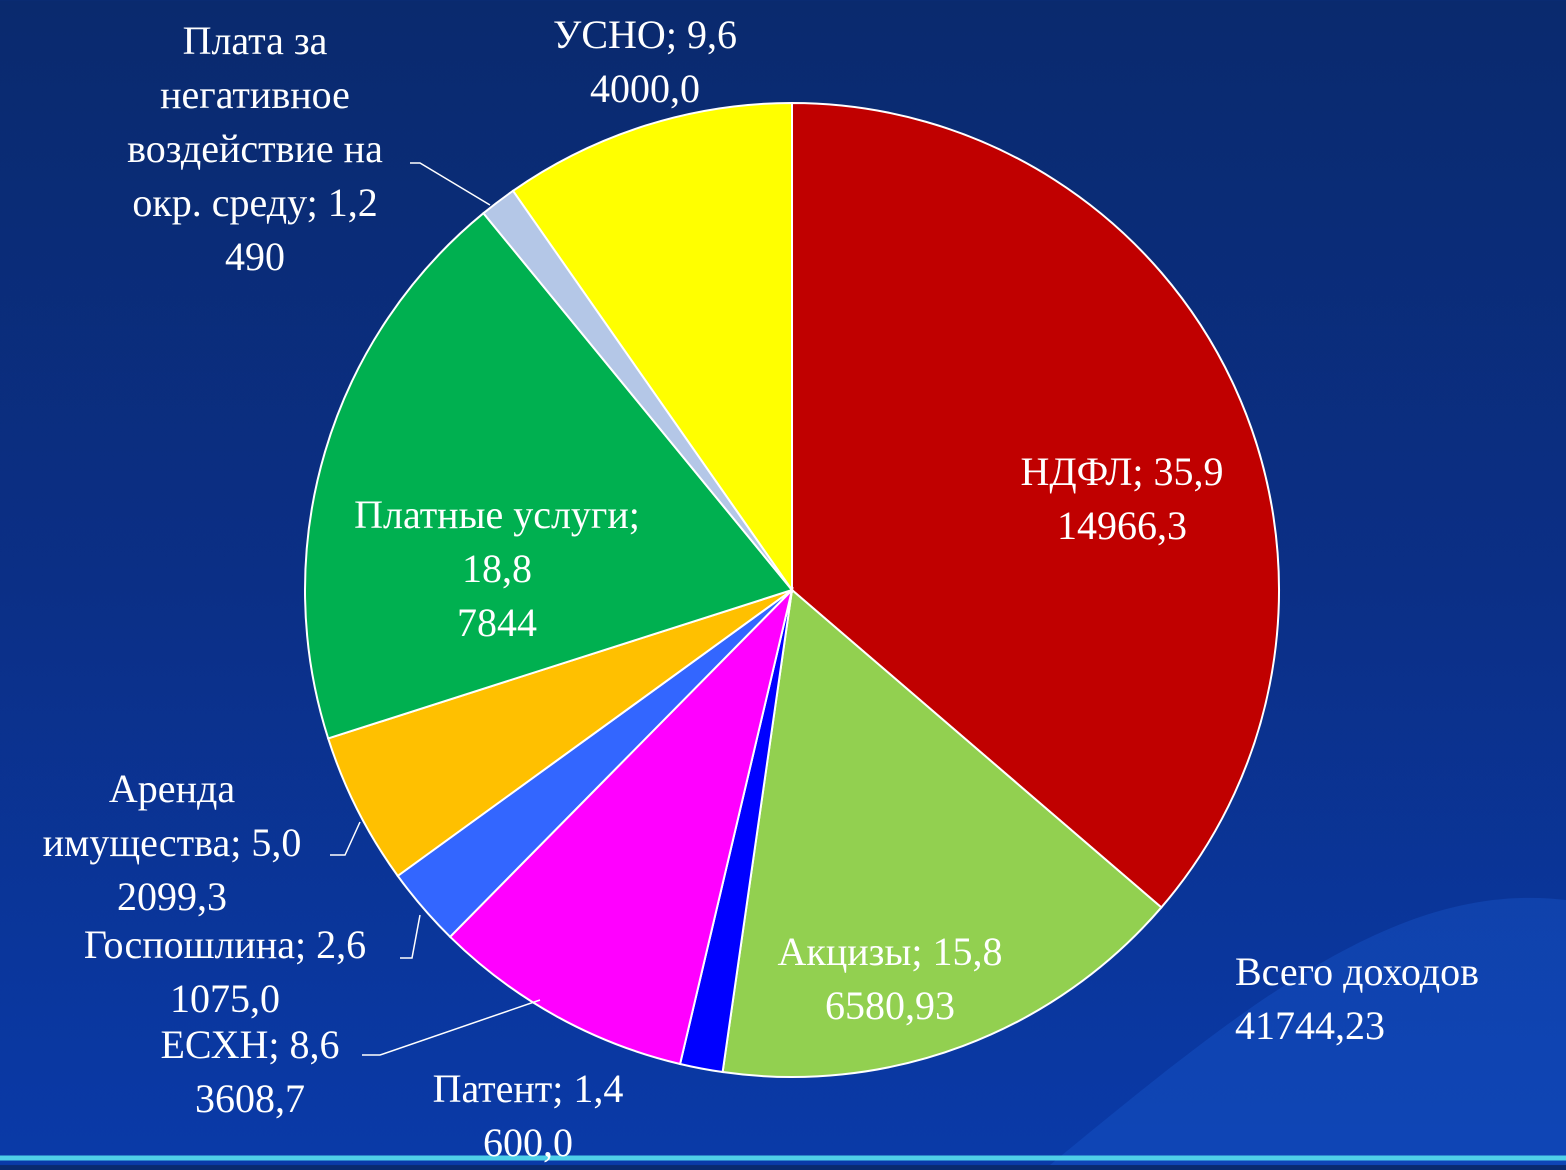 Image resolution: width=1566 pixels, height=1170 pixels. Describe the element at coordinates (352, 202) in the screenshot. I see `value-label: 1,2` at that location.